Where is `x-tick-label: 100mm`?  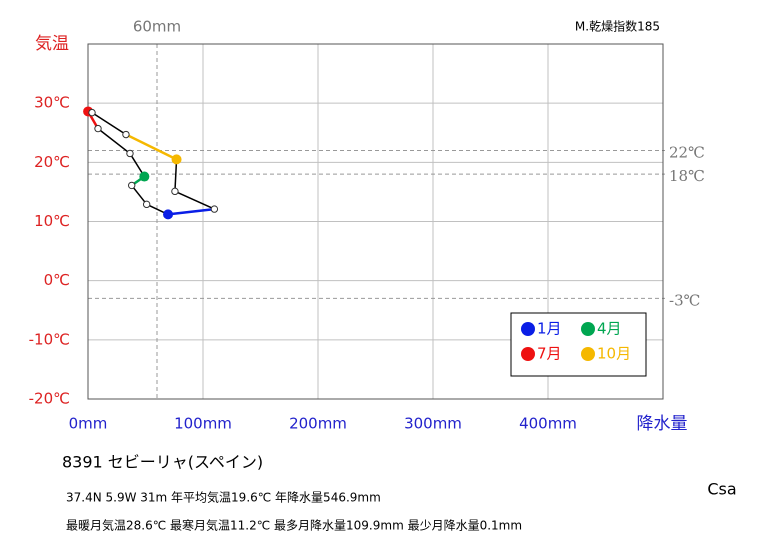
x-tick-label: 100mm is located at coordinates (203, 424).